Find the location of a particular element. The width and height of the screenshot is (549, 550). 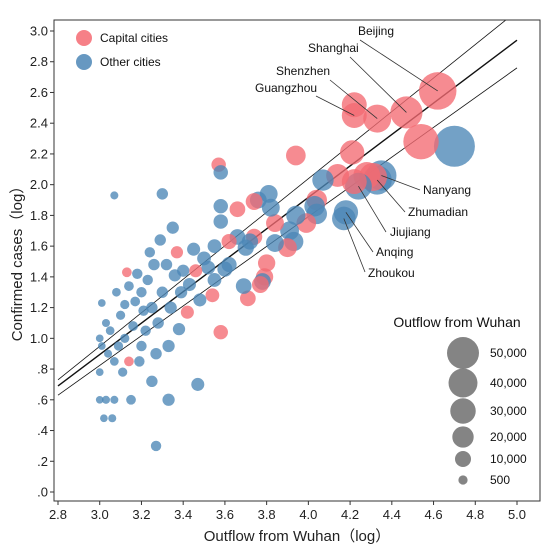

x-tick-label: 4.4 is located at coordinates (392, 514).